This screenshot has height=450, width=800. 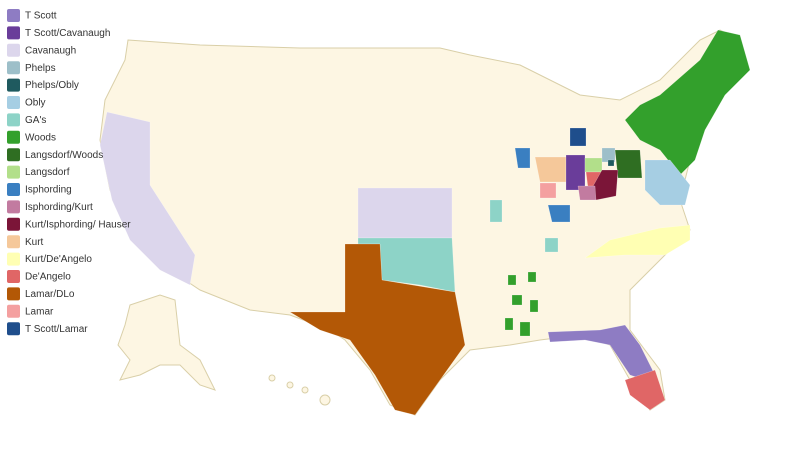 I want to click on legend-item: Phelps/Obly, so click(x=43, y=85).